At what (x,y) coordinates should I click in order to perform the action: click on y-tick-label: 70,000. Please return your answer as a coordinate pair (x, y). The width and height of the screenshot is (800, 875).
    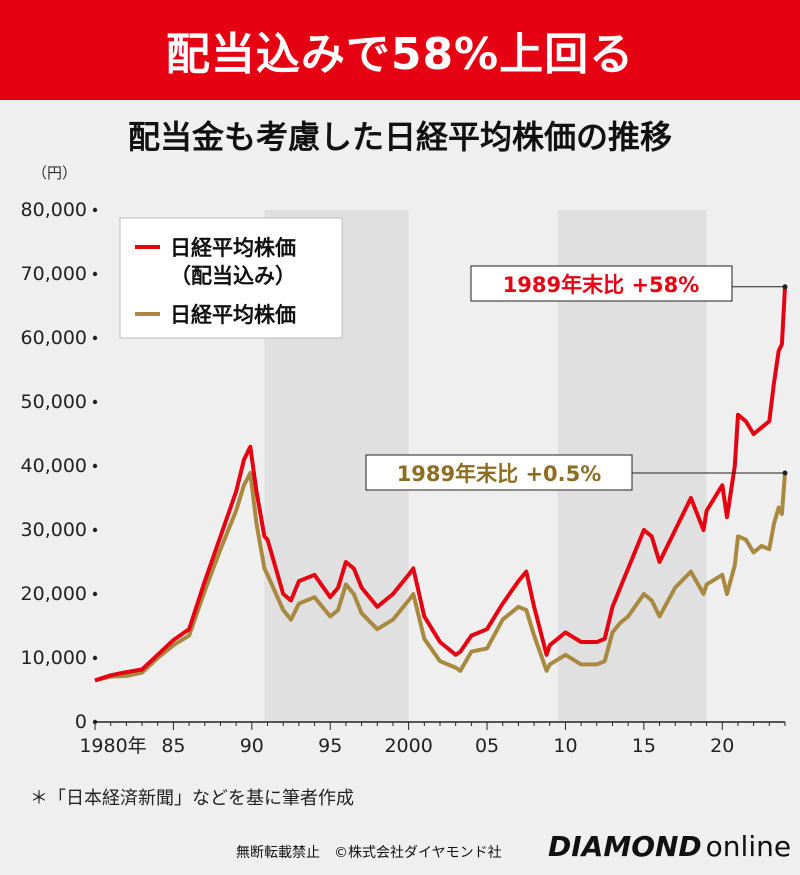
    Looking at the image, I should click on (54, 274).